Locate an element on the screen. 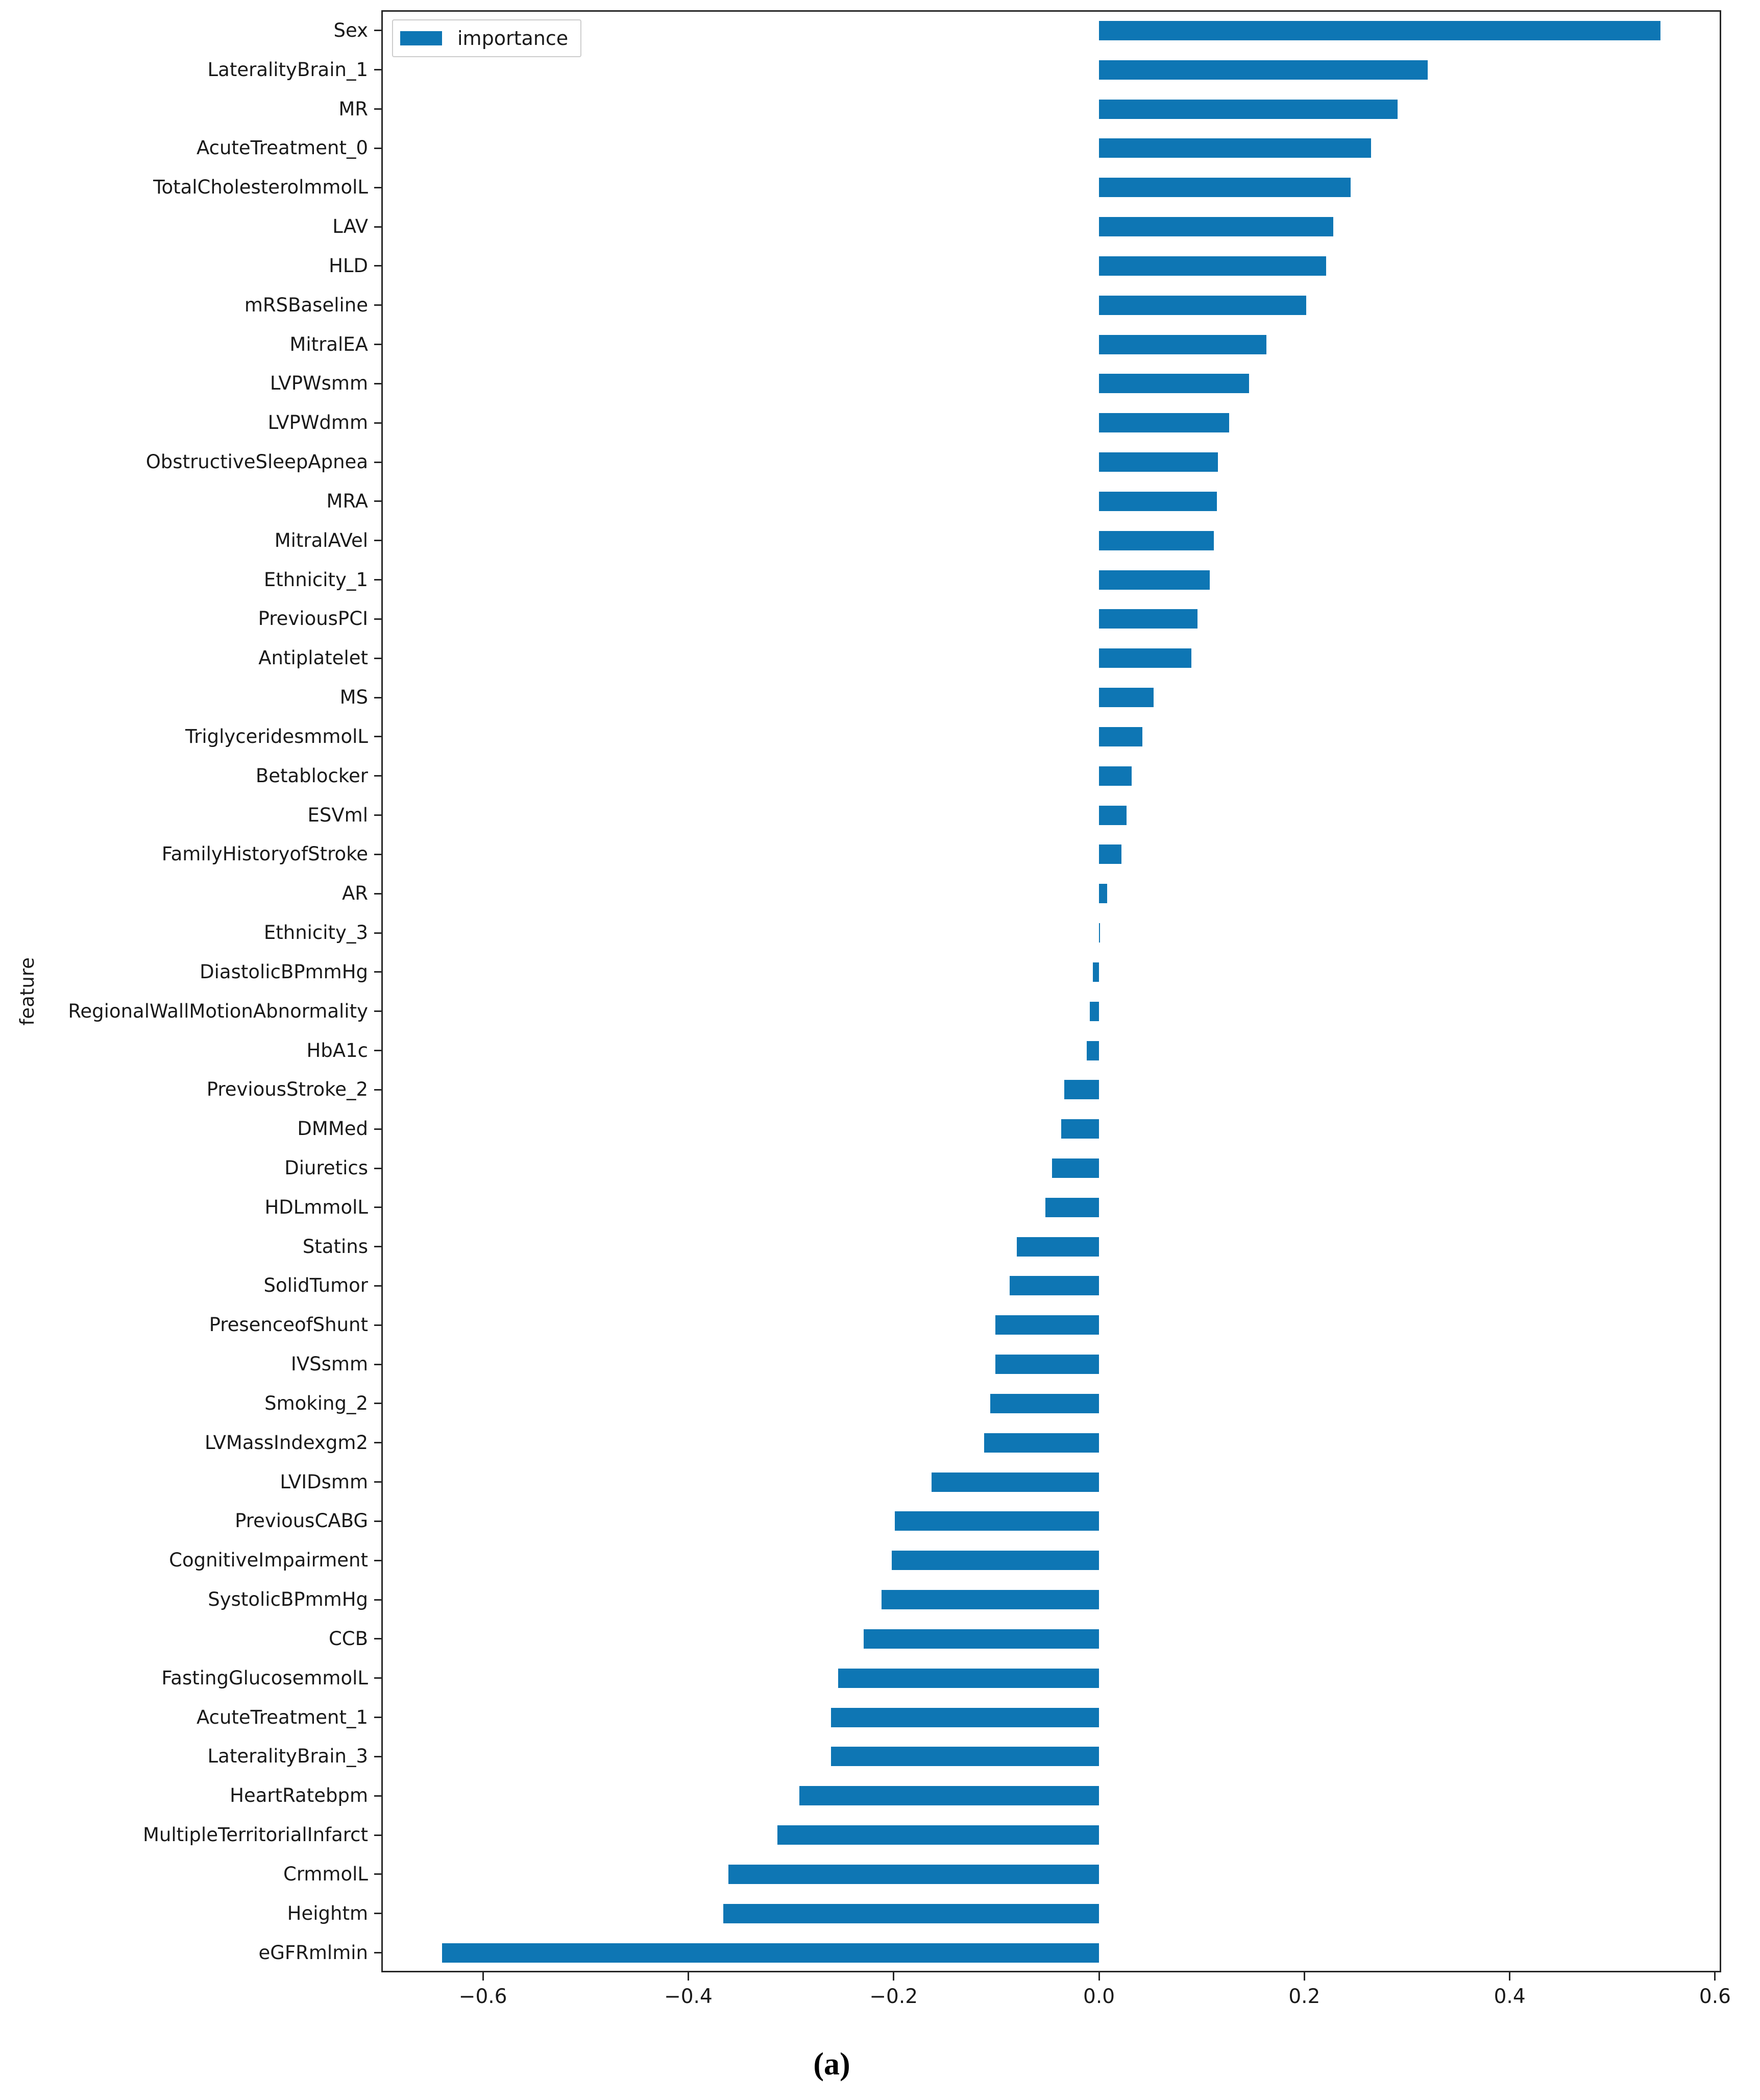 The image size is (1760, 2100). y-tick-label-MS: MS is located at coordinates (353, 698).